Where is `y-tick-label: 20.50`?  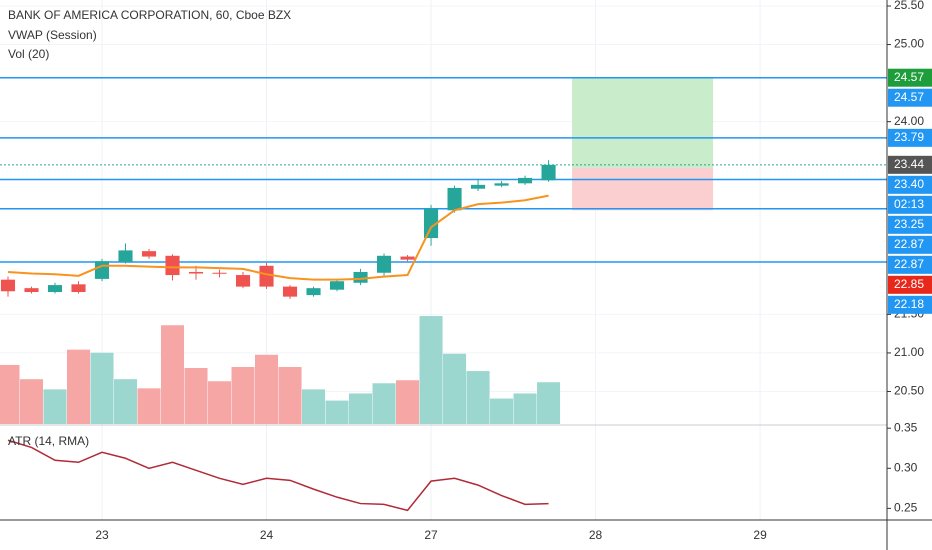
y-tick-label: 20.50 is located at coordinates (909, 391).